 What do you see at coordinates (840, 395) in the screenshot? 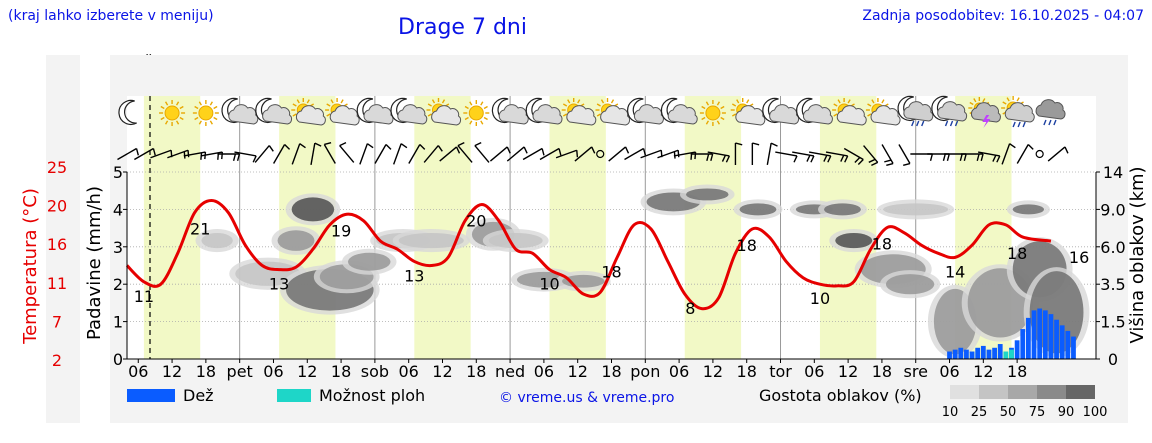
I see `cloud-density-label: Gostota oblakov (%)` at bounding box center [840, 395].